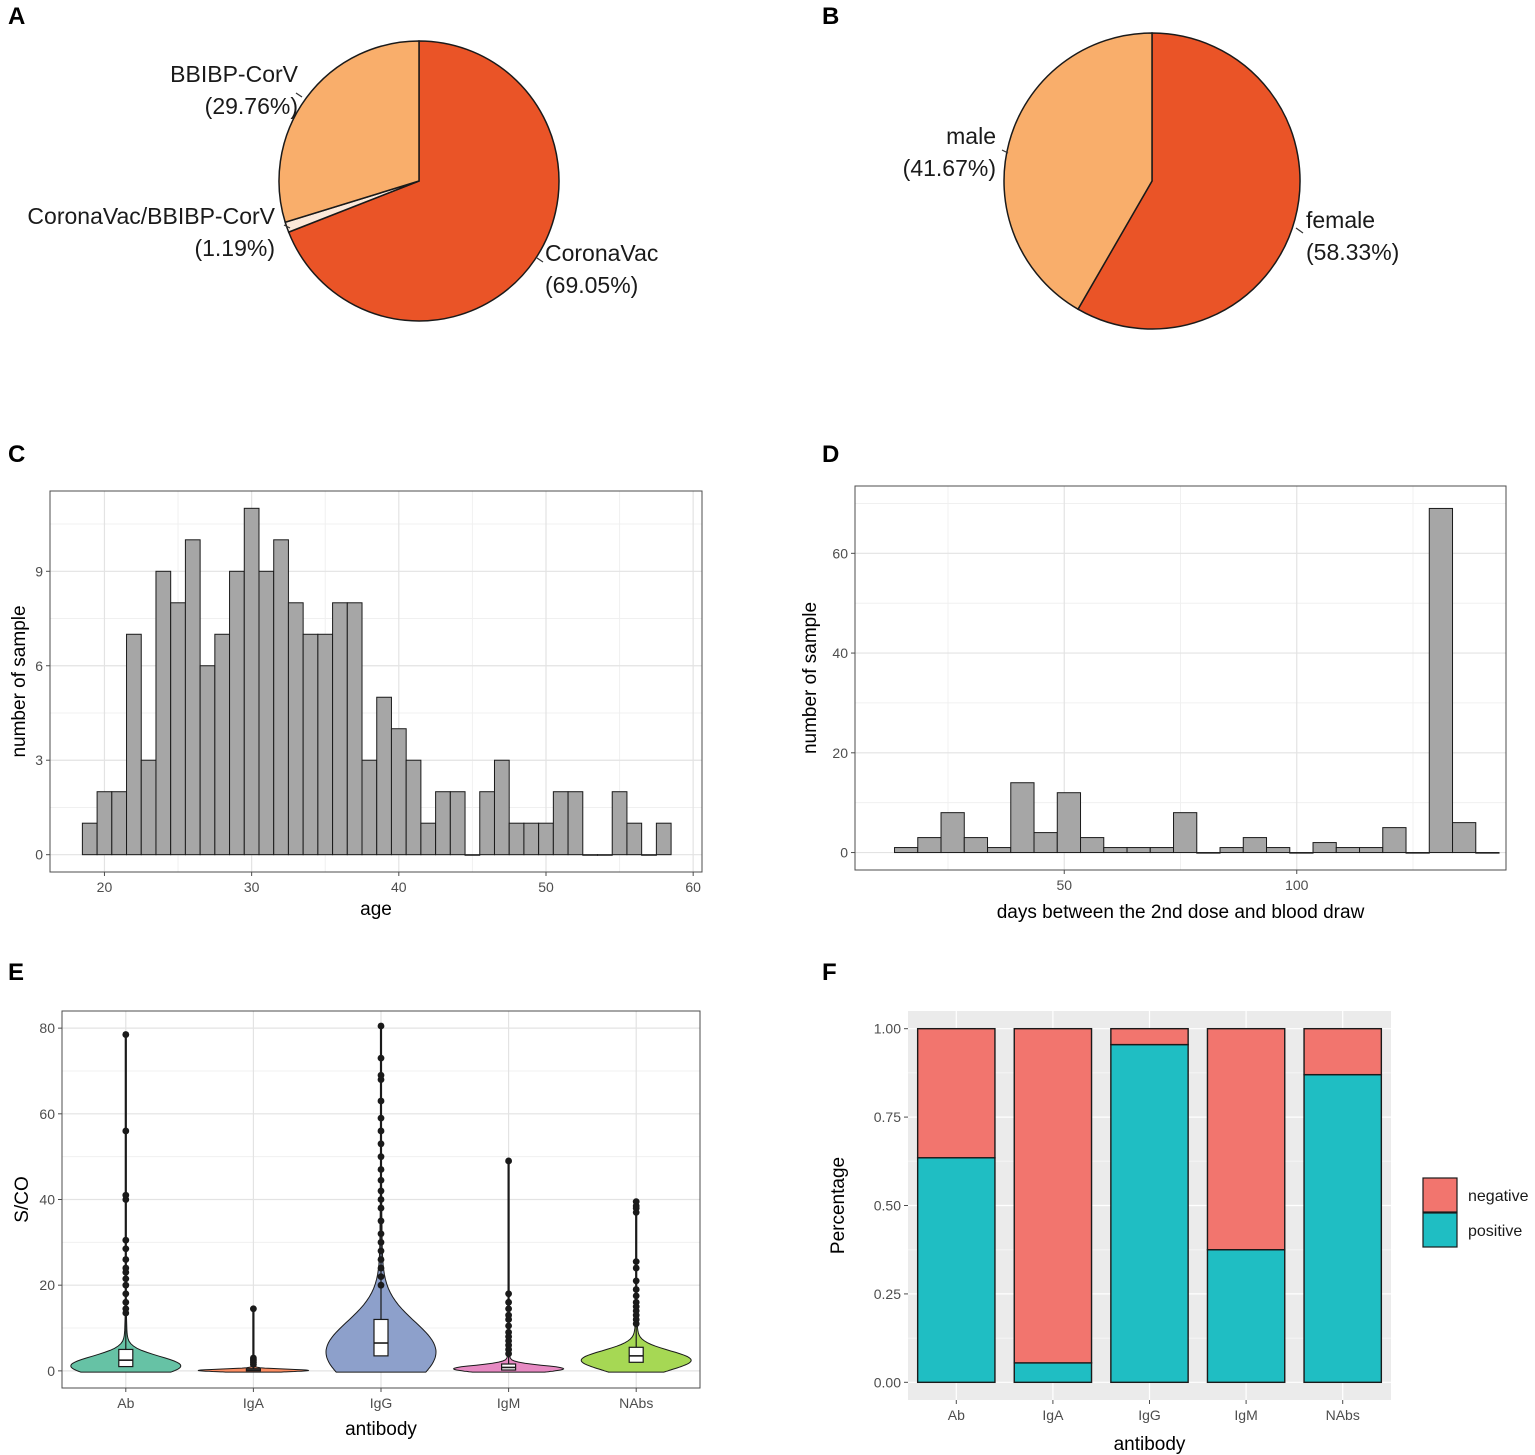 The height and width of the screenshot is (1455, 1535). What do you see at coordinates (887, 1117) in the screenshot?
I see `y-tick-label: 0.75` at bounding box center [887, 1117].